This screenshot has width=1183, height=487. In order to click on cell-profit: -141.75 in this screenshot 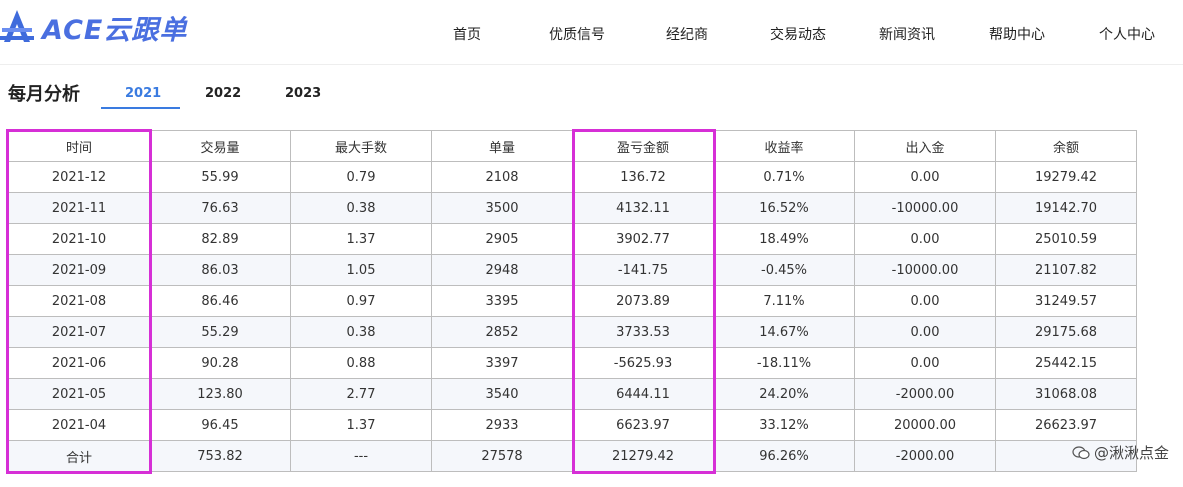, I will do `click(643, 270)`.